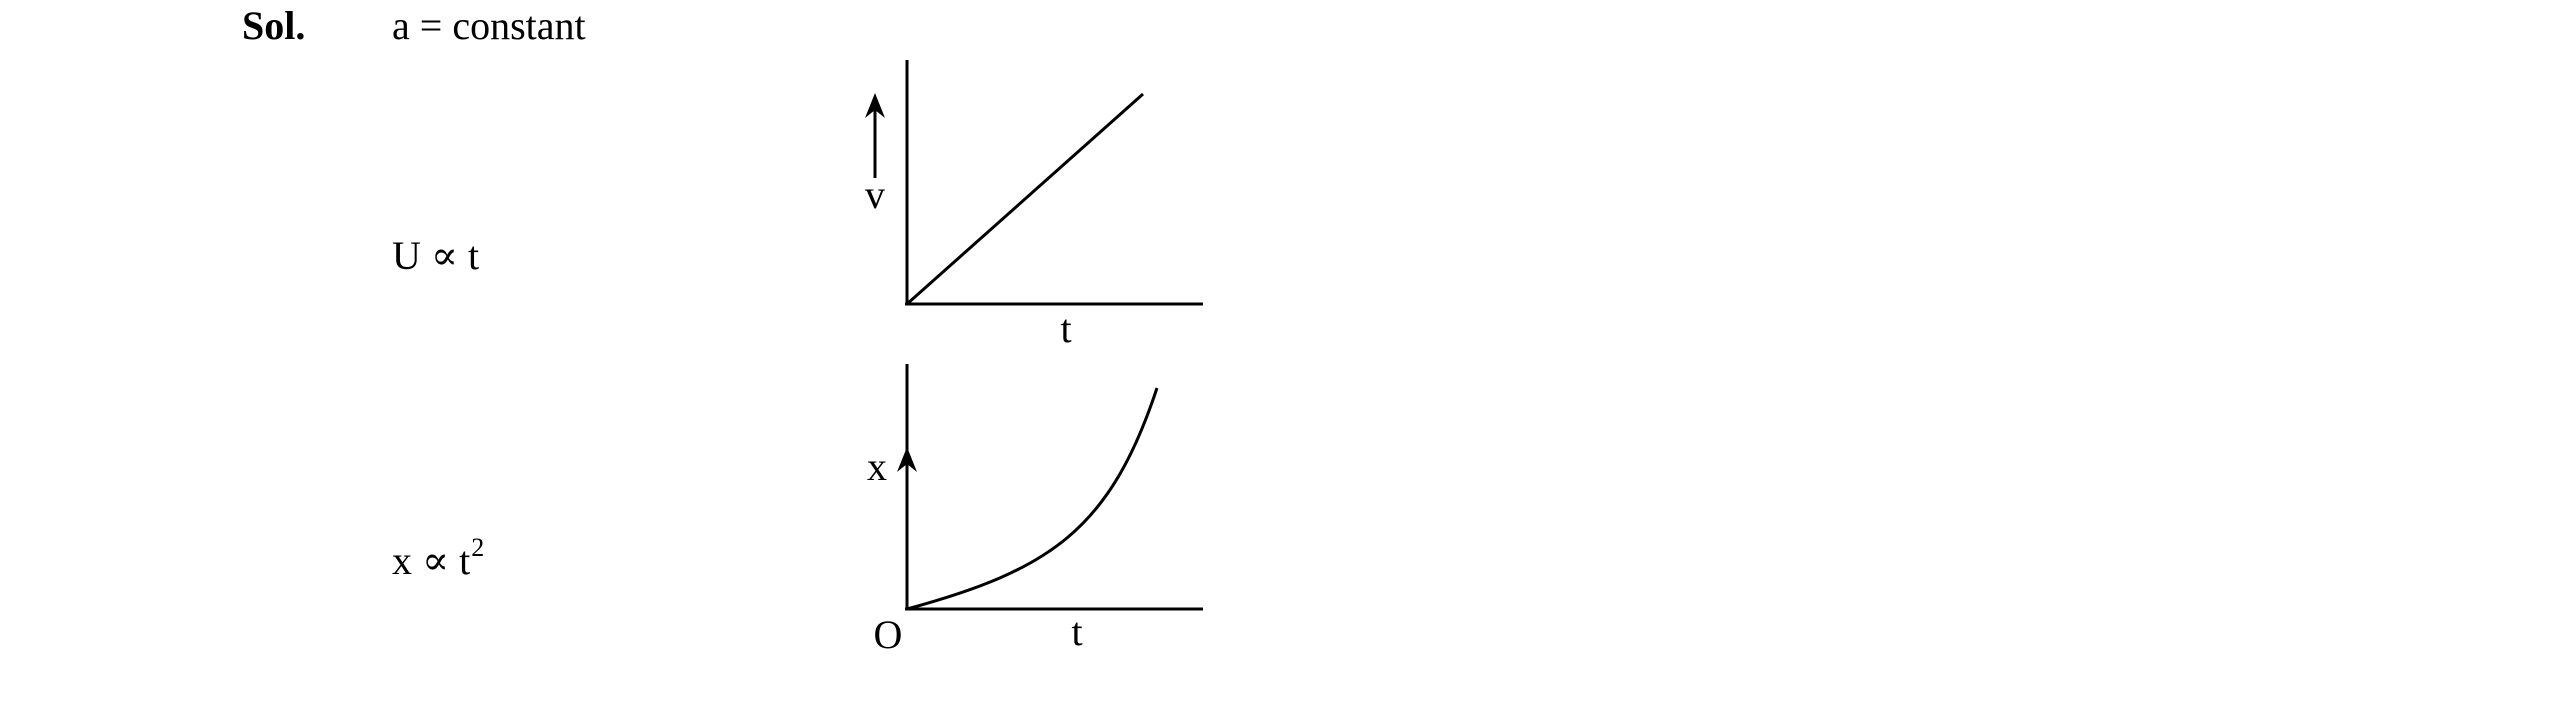 This screenshot has width=2550, height=707. I want to click on velocity-line, so click(1025, 199).